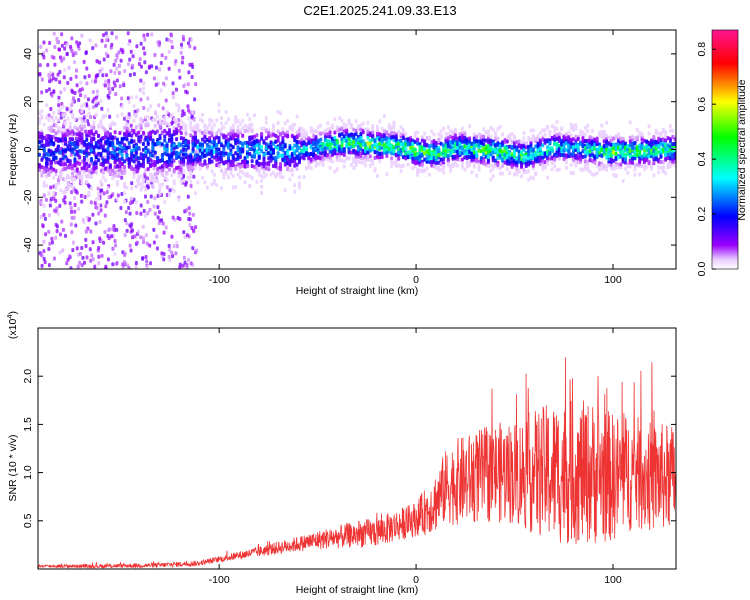  I want to click on x-tick-label: -100, so click(219, 580).